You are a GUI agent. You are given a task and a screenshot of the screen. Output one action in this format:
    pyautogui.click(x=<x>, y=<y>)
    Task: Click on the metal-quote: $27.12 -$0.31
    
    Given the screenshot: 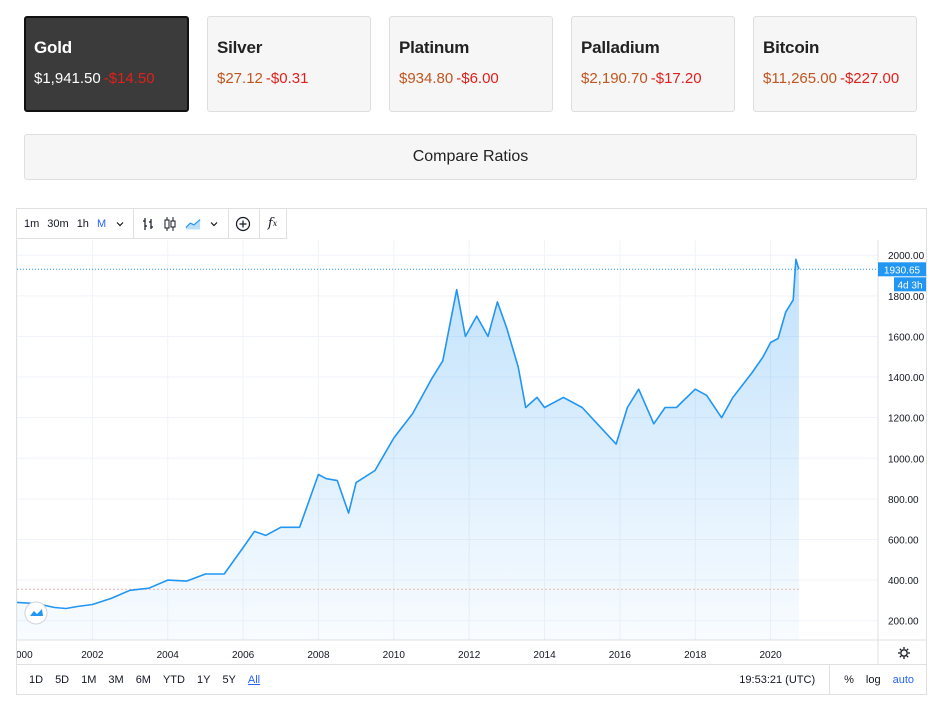 What is the action you would take?
    pyautogui.click(x=293, y=78)
    